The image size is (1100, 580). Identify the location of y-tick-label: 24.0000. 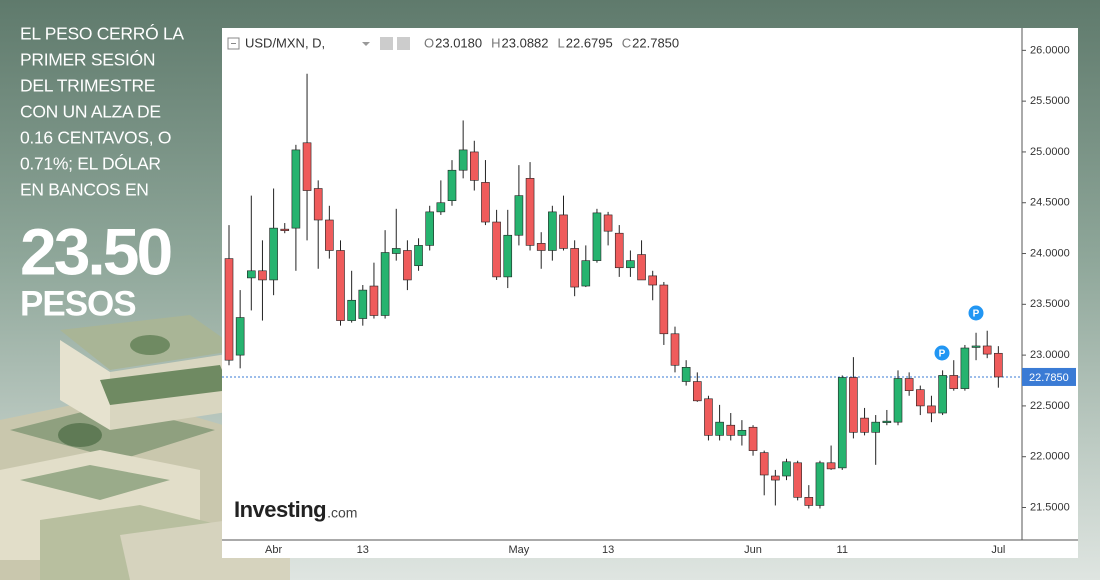
(1050, 253).